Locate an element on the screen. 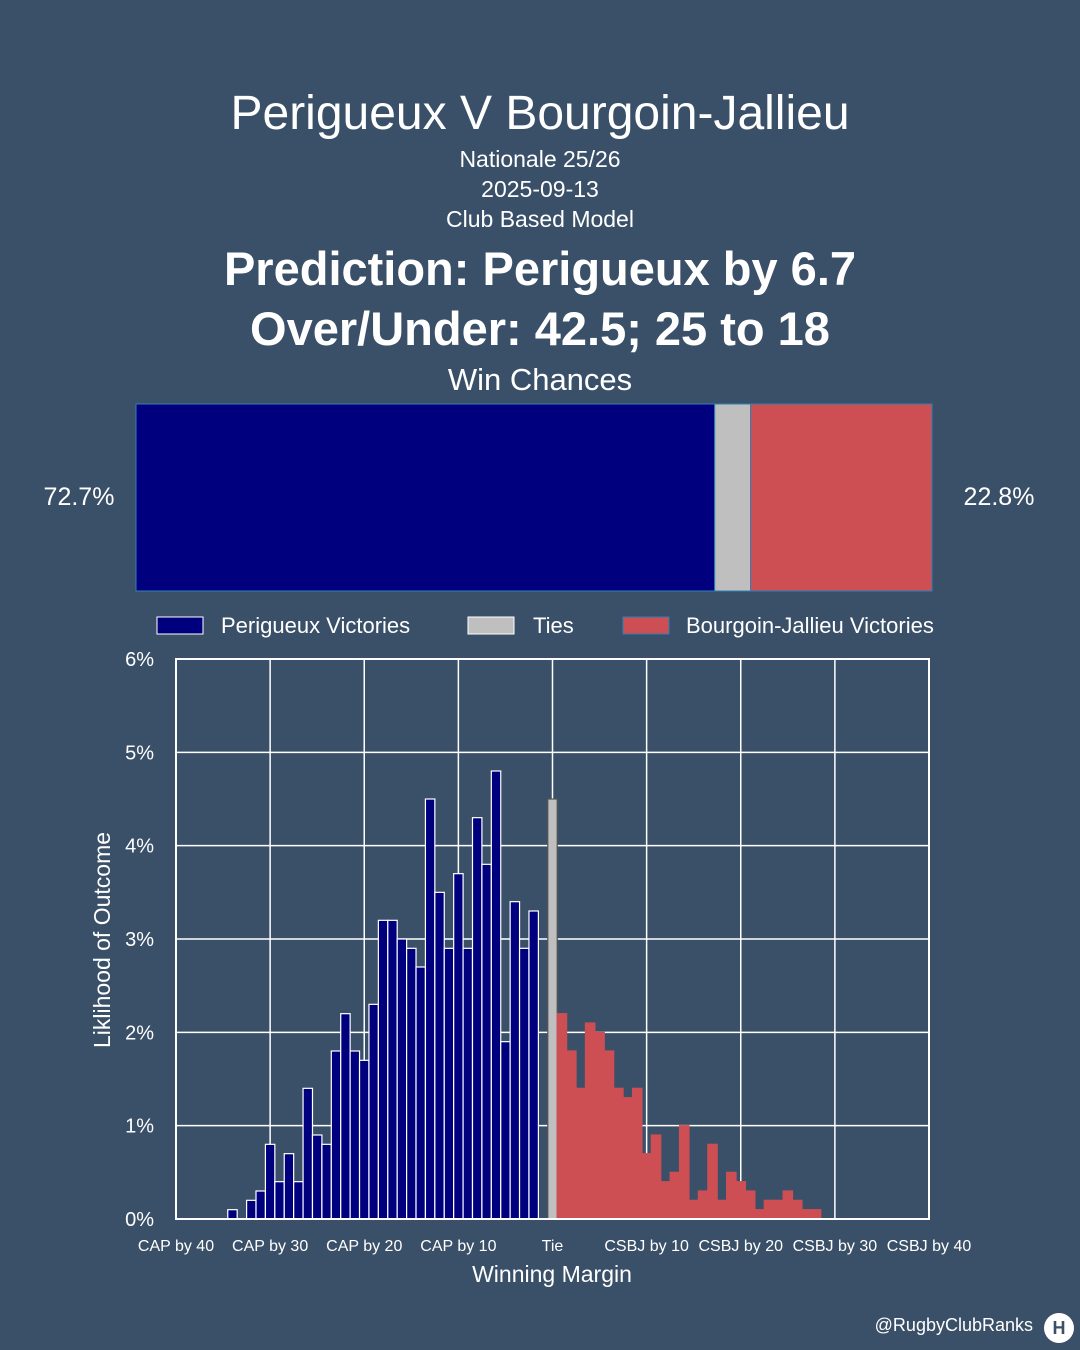  legend-swatch-away is located at coordinates (646, 625).